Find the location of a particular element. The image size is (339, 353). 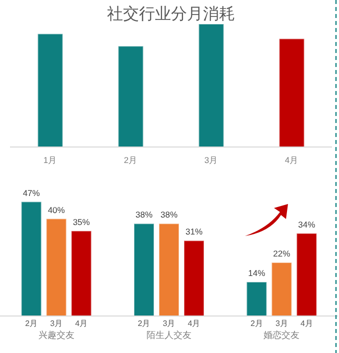

x-tick-label: 婚恋交友 is located at coordinates (282, 335).